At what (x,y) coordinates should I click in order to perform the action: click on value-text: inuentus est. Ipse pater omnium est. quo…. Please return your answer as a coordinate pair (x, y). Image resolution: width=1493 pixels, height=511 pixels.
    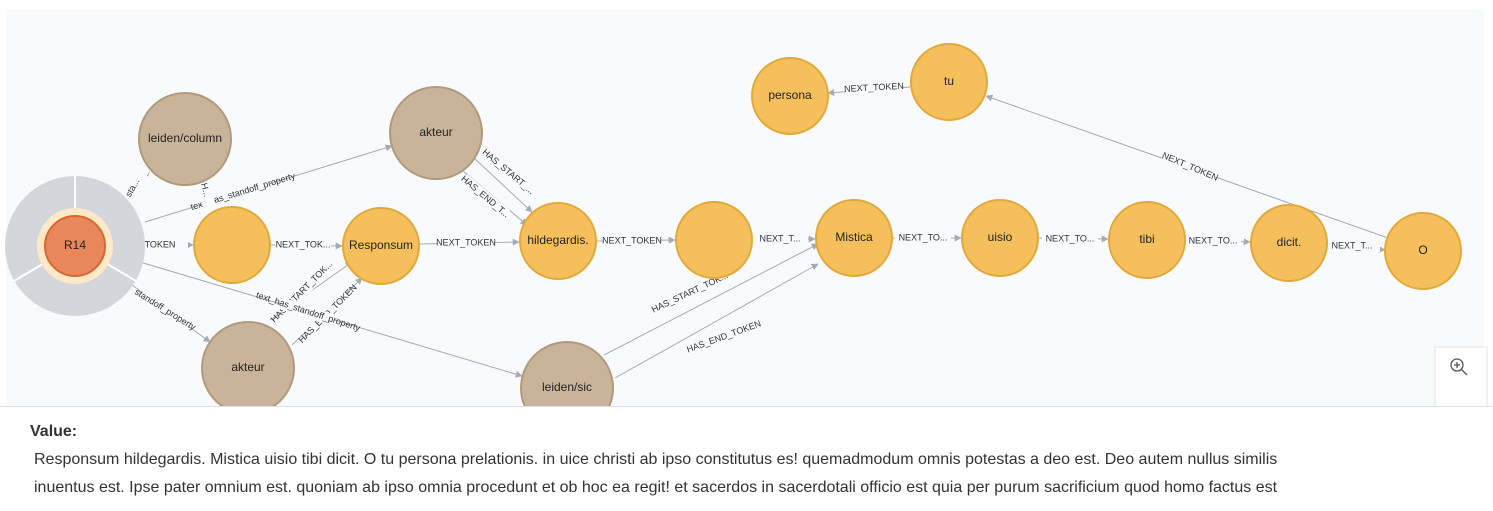
    Looking at the image, I should click on (656, 487).